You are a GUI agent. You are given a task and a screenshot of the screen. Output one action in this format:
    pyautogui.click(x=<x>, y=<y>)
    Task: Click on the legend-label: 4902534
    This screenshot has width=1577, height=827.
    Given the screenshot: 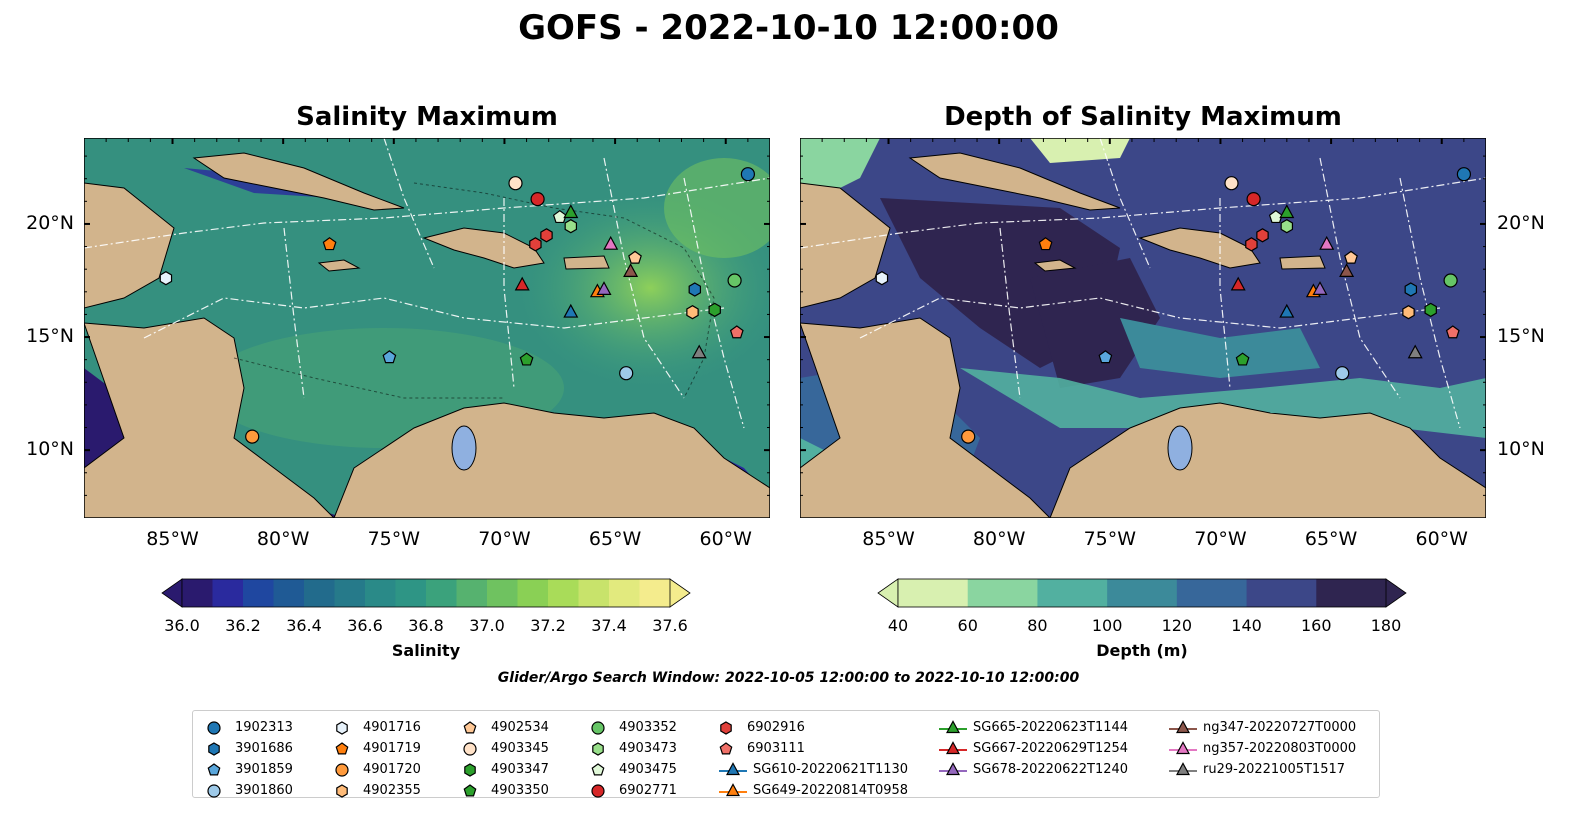 What is the action you would take?
    pyautogui.click(x=520, y=727)
    